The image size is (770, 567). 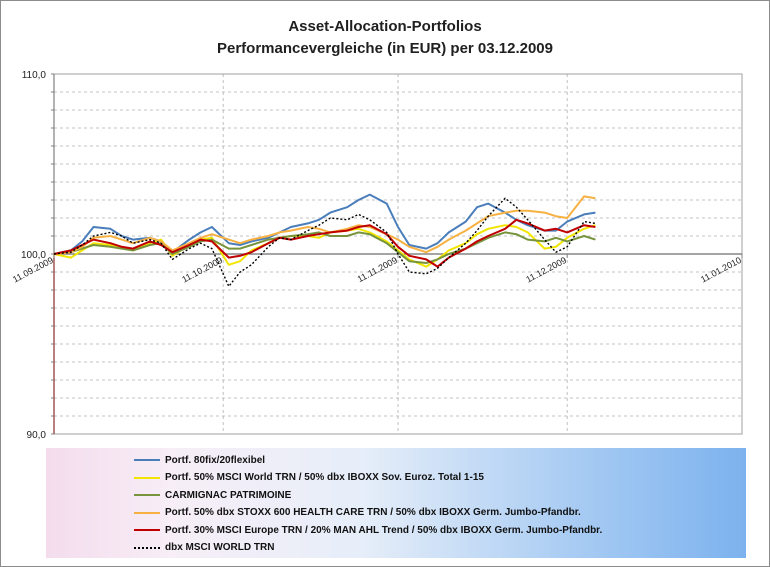 I want to click on legend-item: Portf. 80fix/20flexibel, so click(x=199, y=460).